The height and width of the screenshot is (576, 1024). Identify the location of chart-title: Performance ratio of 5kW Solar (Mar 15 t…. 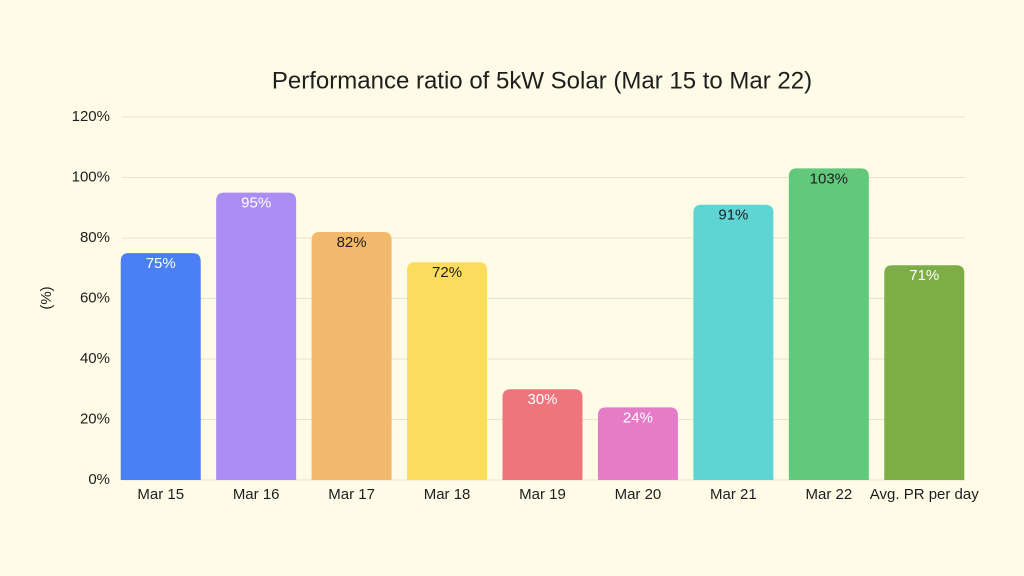
(542, 80).